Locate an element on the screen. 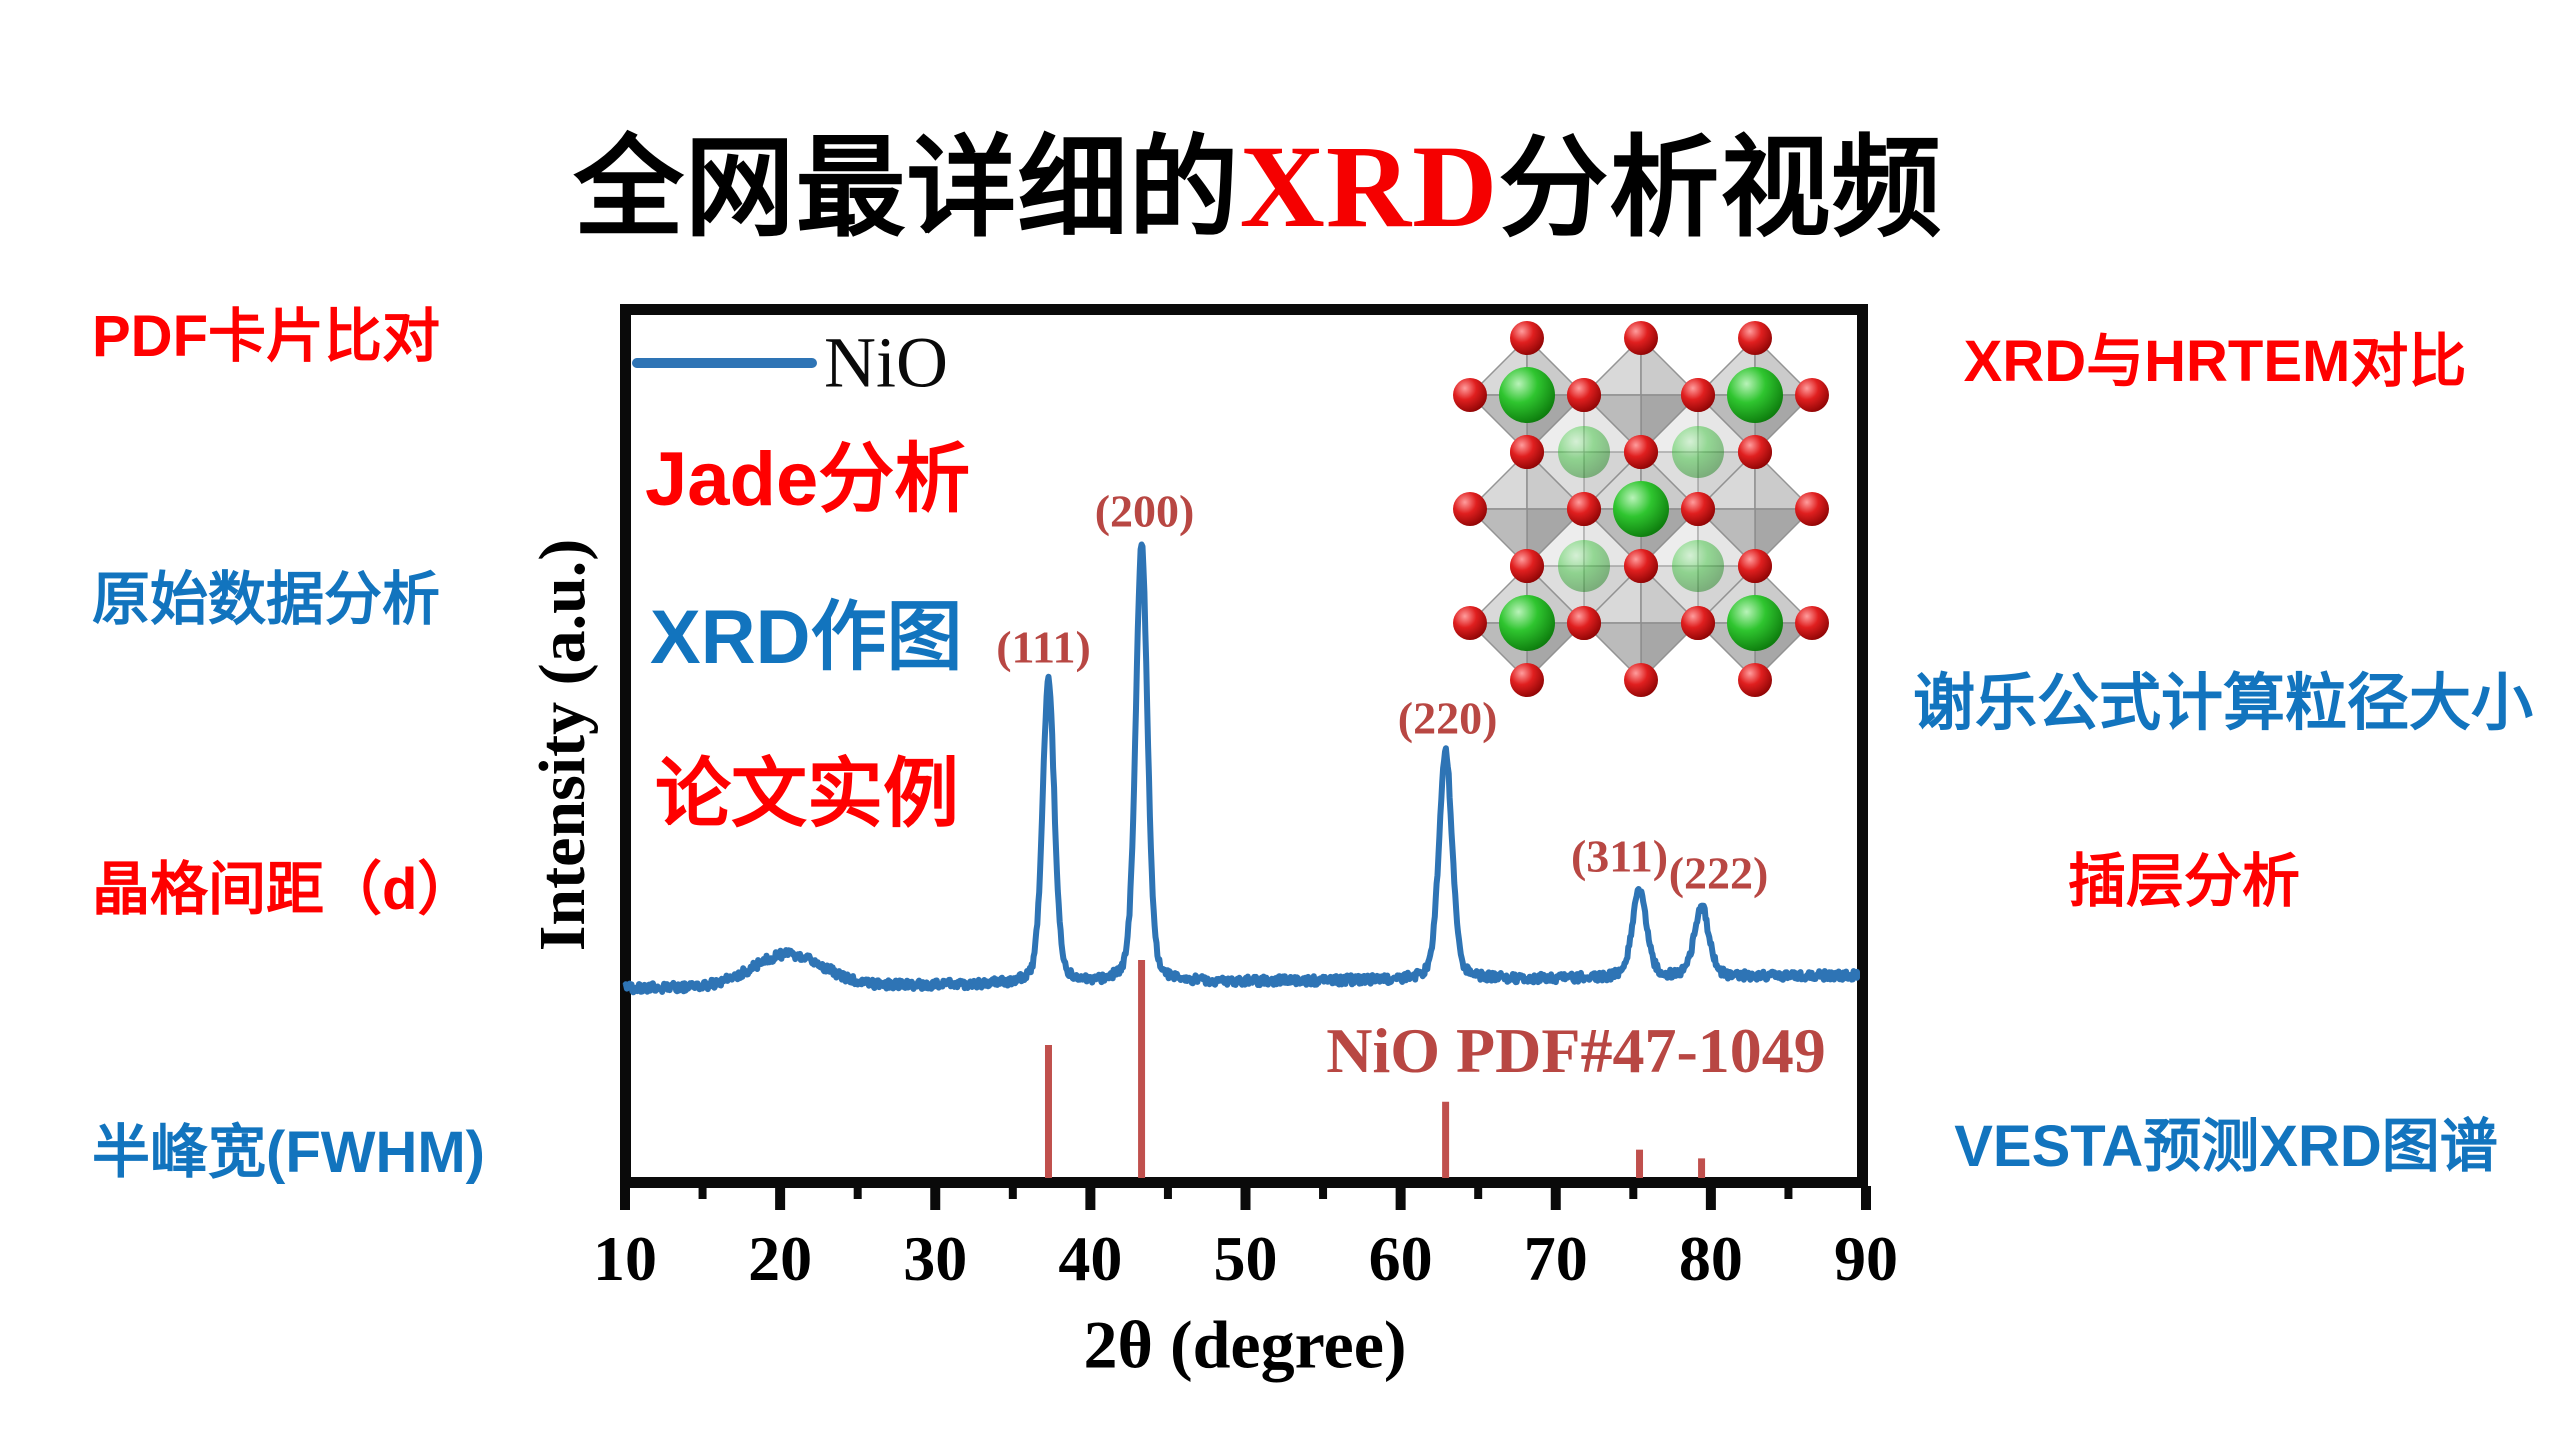  left-label-lattice-spacing: 晶格间距（d） is located at coordinates (284, 889).